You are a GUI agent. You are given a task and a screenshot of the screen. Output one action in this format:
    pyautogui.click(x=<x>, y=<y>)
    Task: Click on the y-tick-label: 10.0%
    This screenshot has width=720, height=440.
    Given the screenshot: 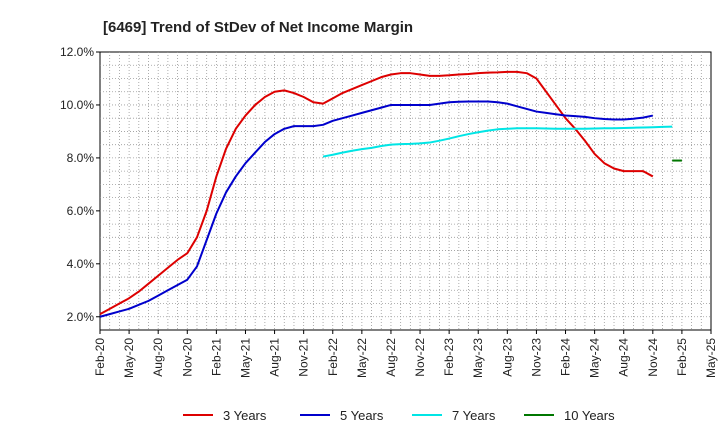 What is the action you would take?
    pyautogui.click(x=77, y=105)
    